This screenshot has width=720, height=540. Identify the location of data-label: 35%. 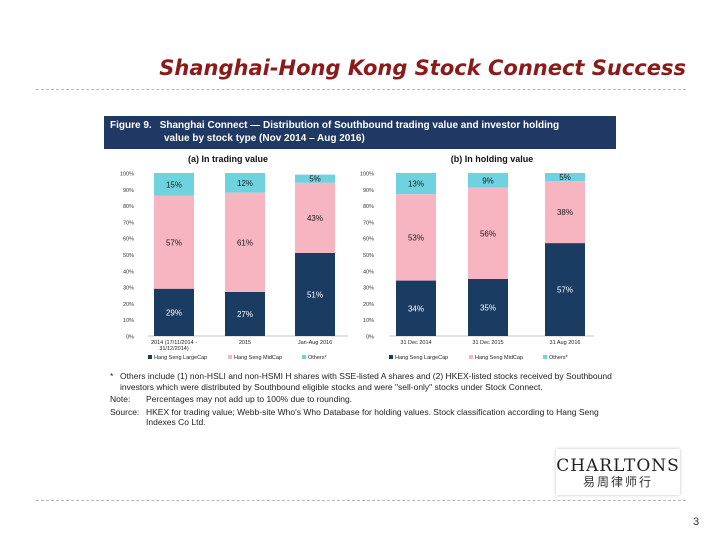
(488, 307).